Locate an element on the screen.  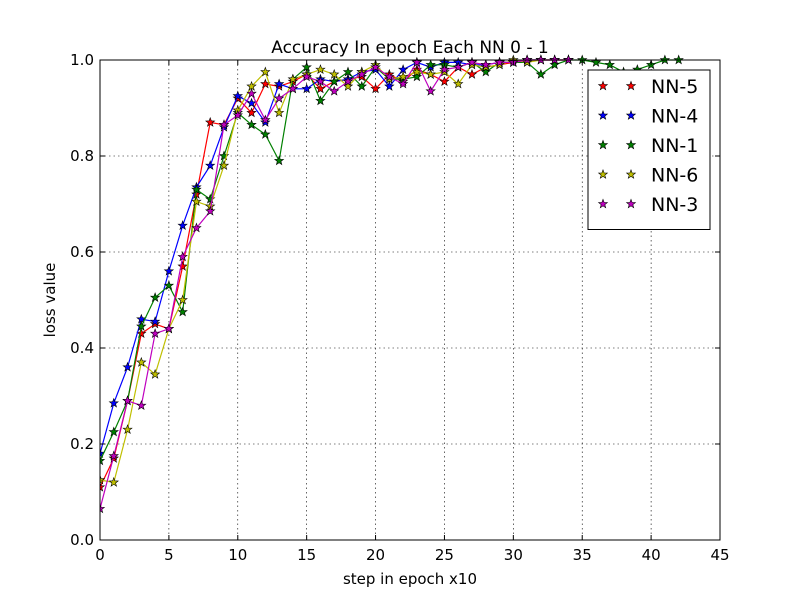
x-tick-label: 5 is located at coordinates (169, 555).